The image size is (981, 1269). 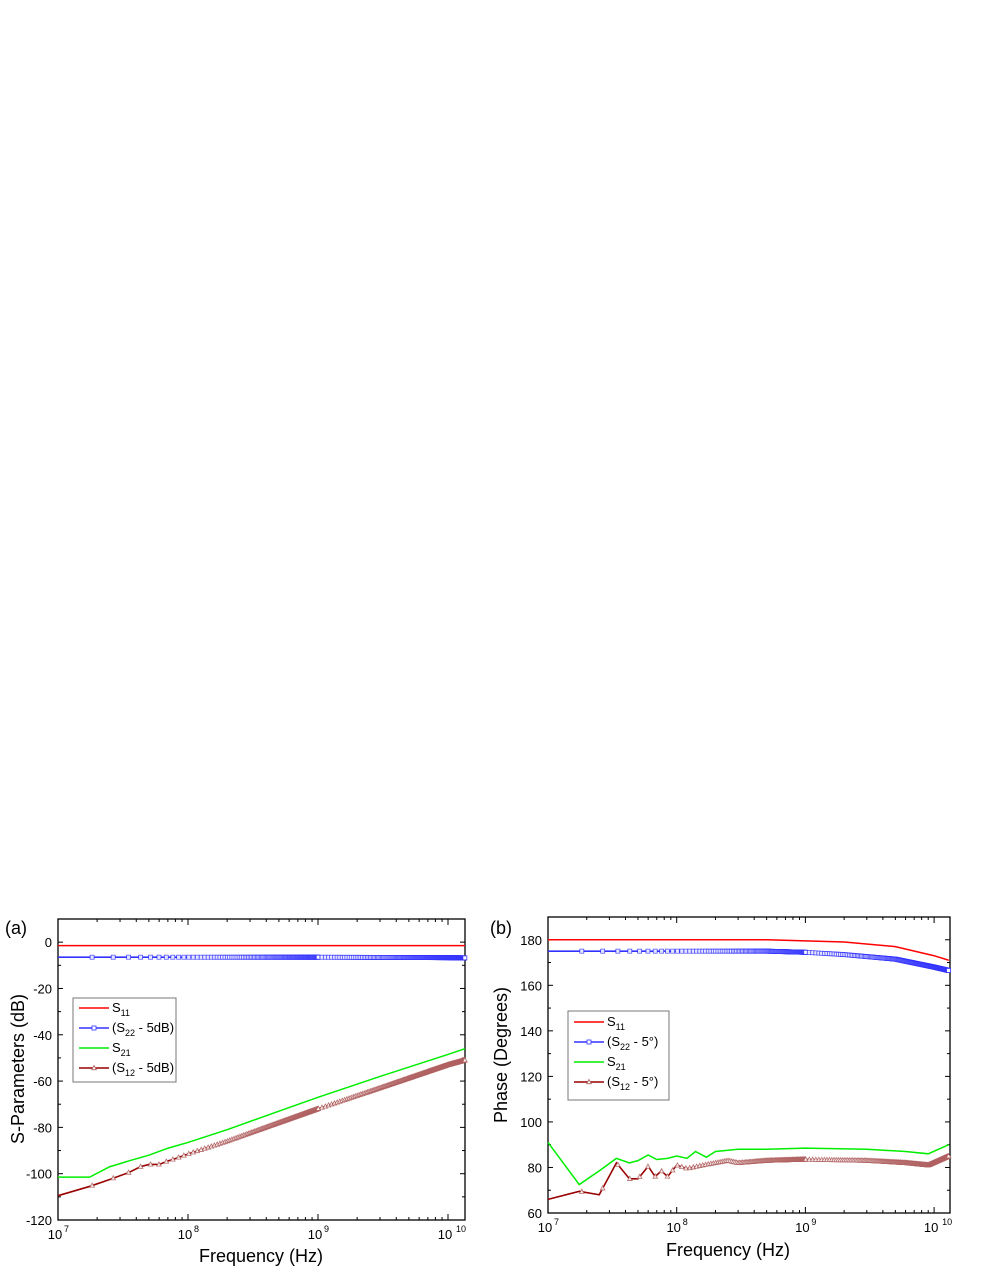 I want to click on panel-b-legend: S11 (S22 - 5°) S21 (S12 - 5°), so click(x=618, y=1055).